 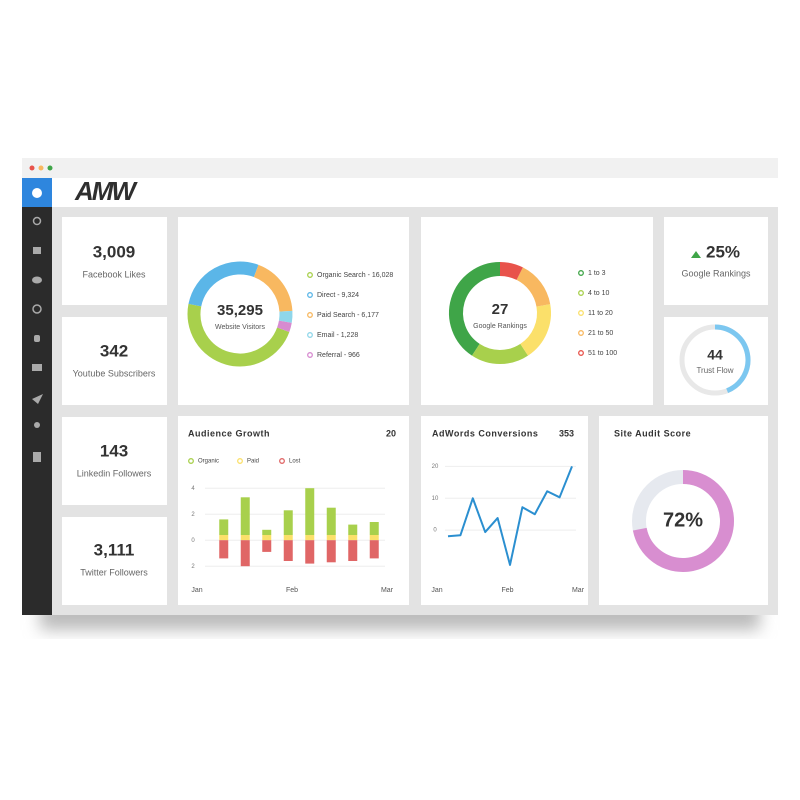 I want to click on legend-label: 11 to 20, so click(x=600, y=313).